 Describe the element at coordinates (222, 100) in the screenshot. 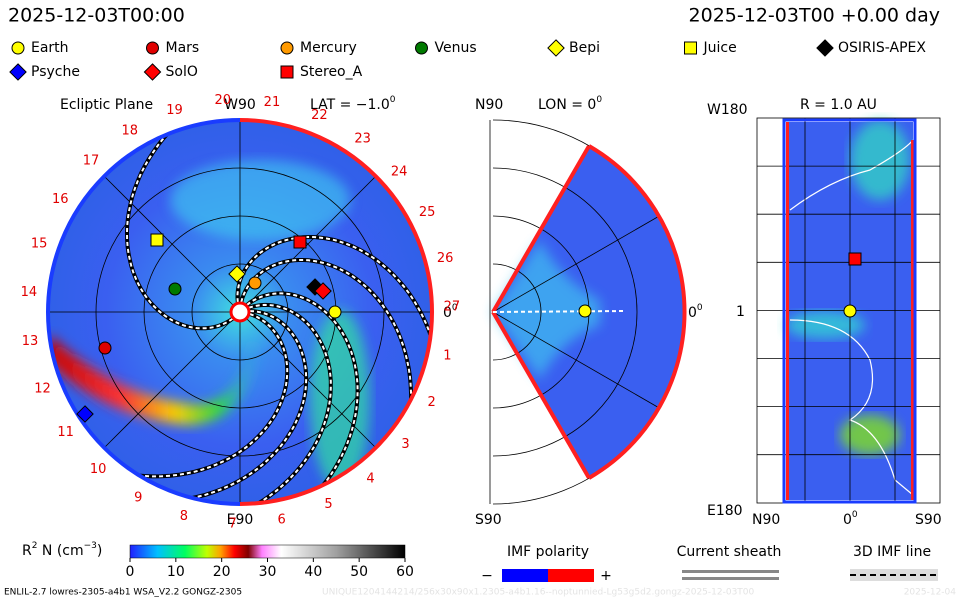

I see `carrington-label: 20` at that location.